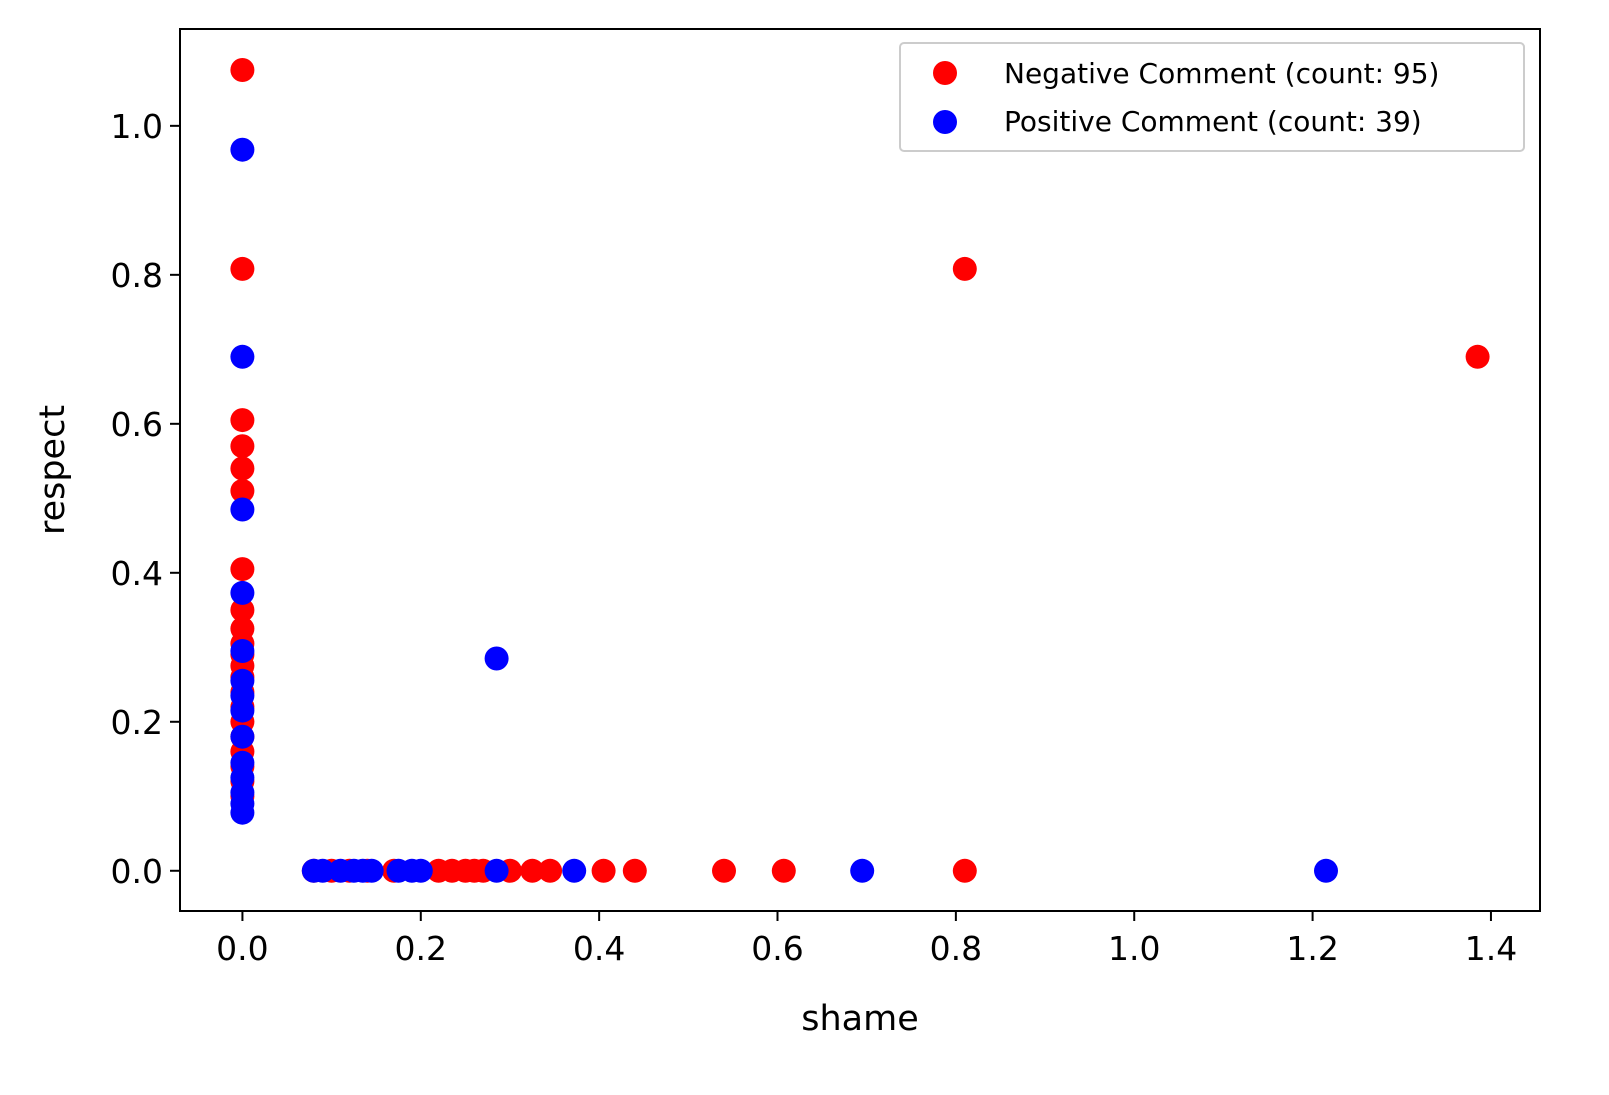  I want to click on legend-label-negative: Negative Comment (count: 95), so click(1221, 73).